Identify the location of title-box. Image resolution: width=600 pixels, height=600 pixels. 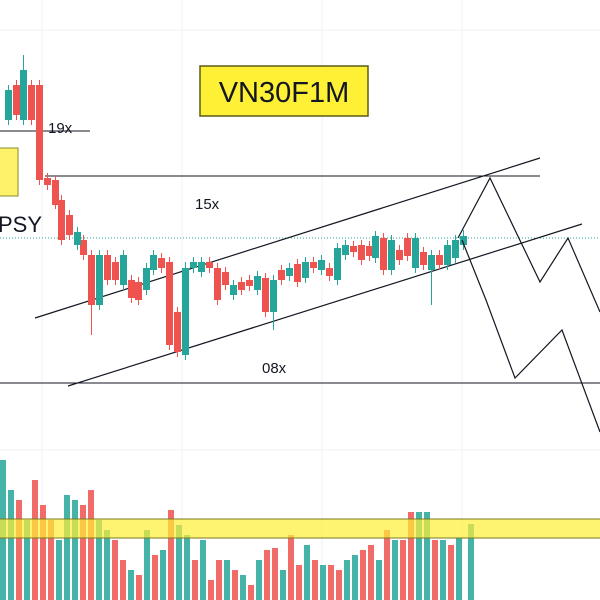
(284, 91).